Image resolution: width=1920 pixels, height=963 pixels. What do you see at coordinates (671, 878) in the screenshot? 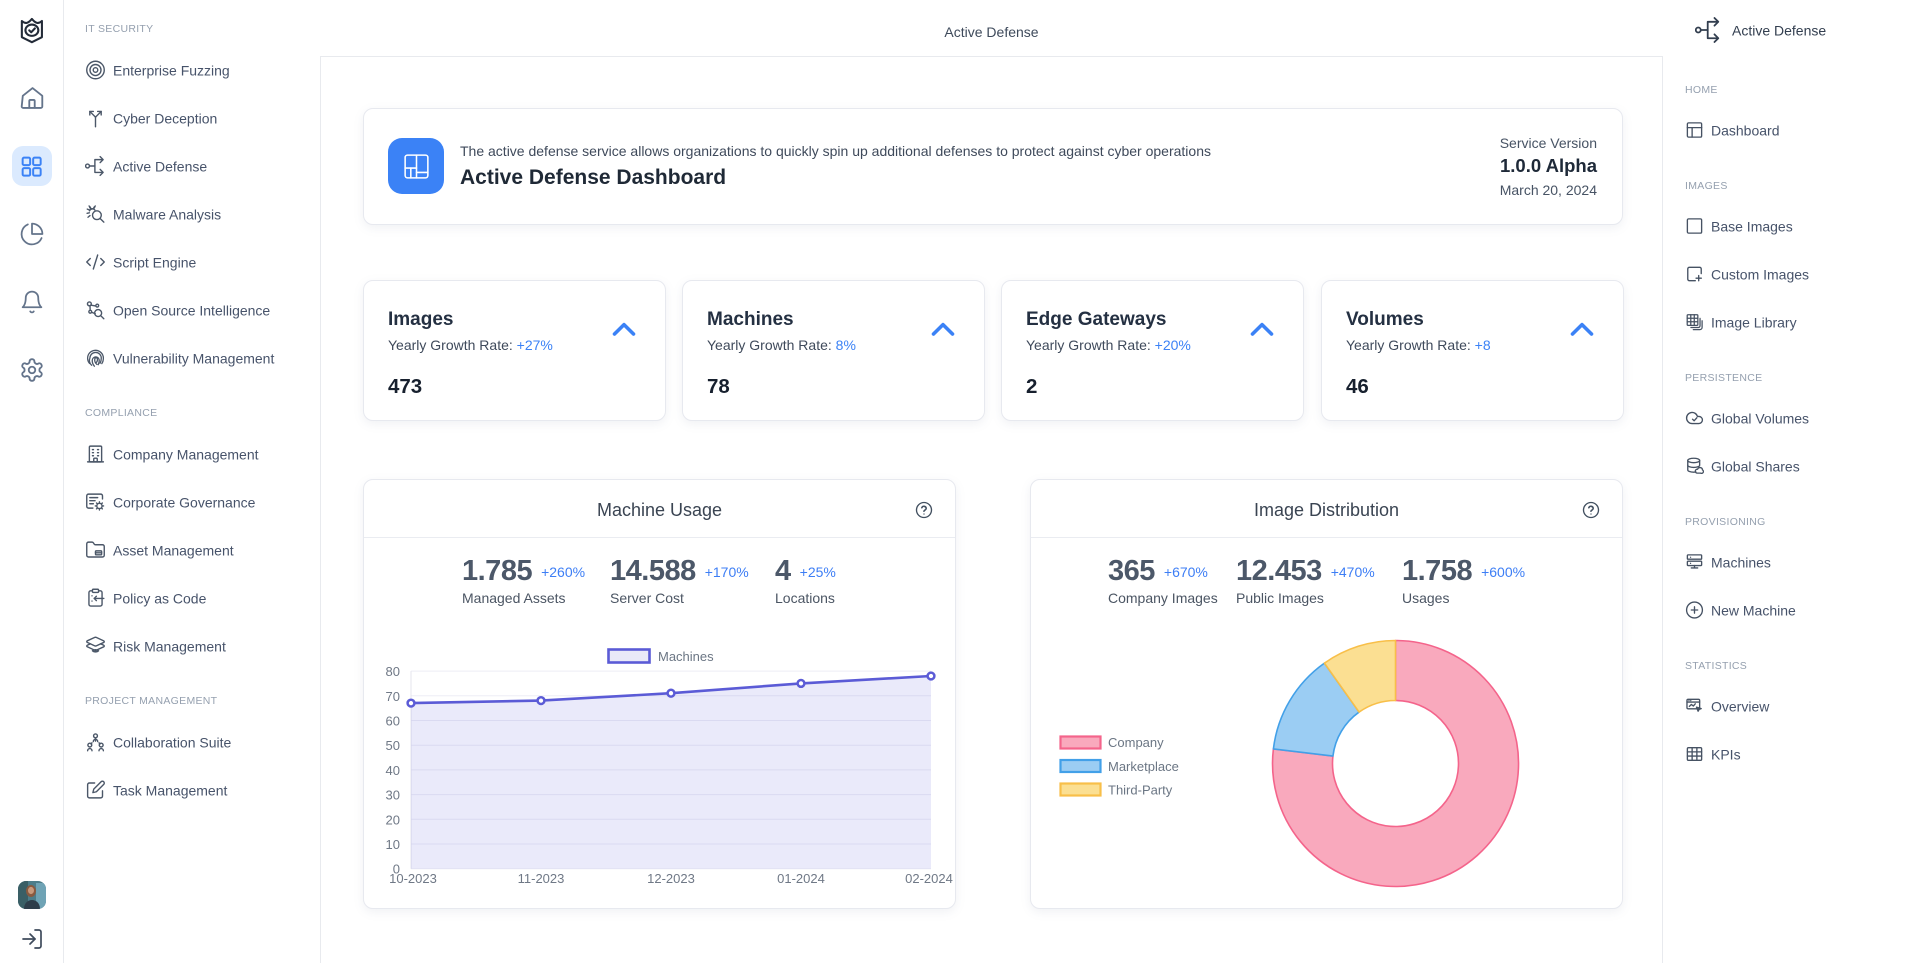
I see `svg-text: 12-2023` at bounding box center [671, 878].